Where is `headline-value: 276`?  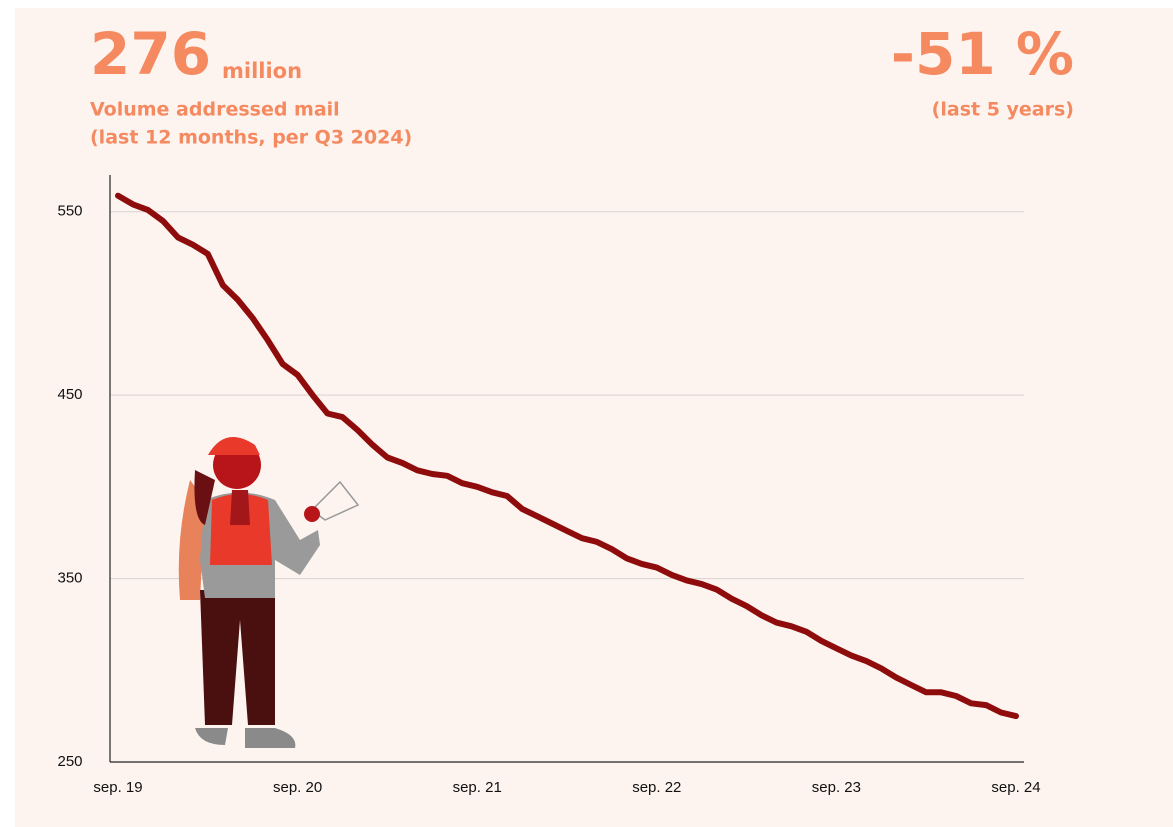 headline-value: 276 is located at coordinates (150, 54).